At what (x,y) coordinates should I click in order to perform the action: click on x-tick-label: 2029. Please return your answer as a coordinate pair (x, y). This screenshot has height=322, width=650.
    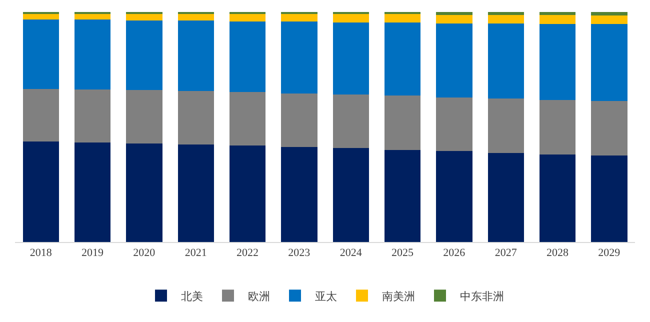
    Looking at the image, I should click on (609, 253).